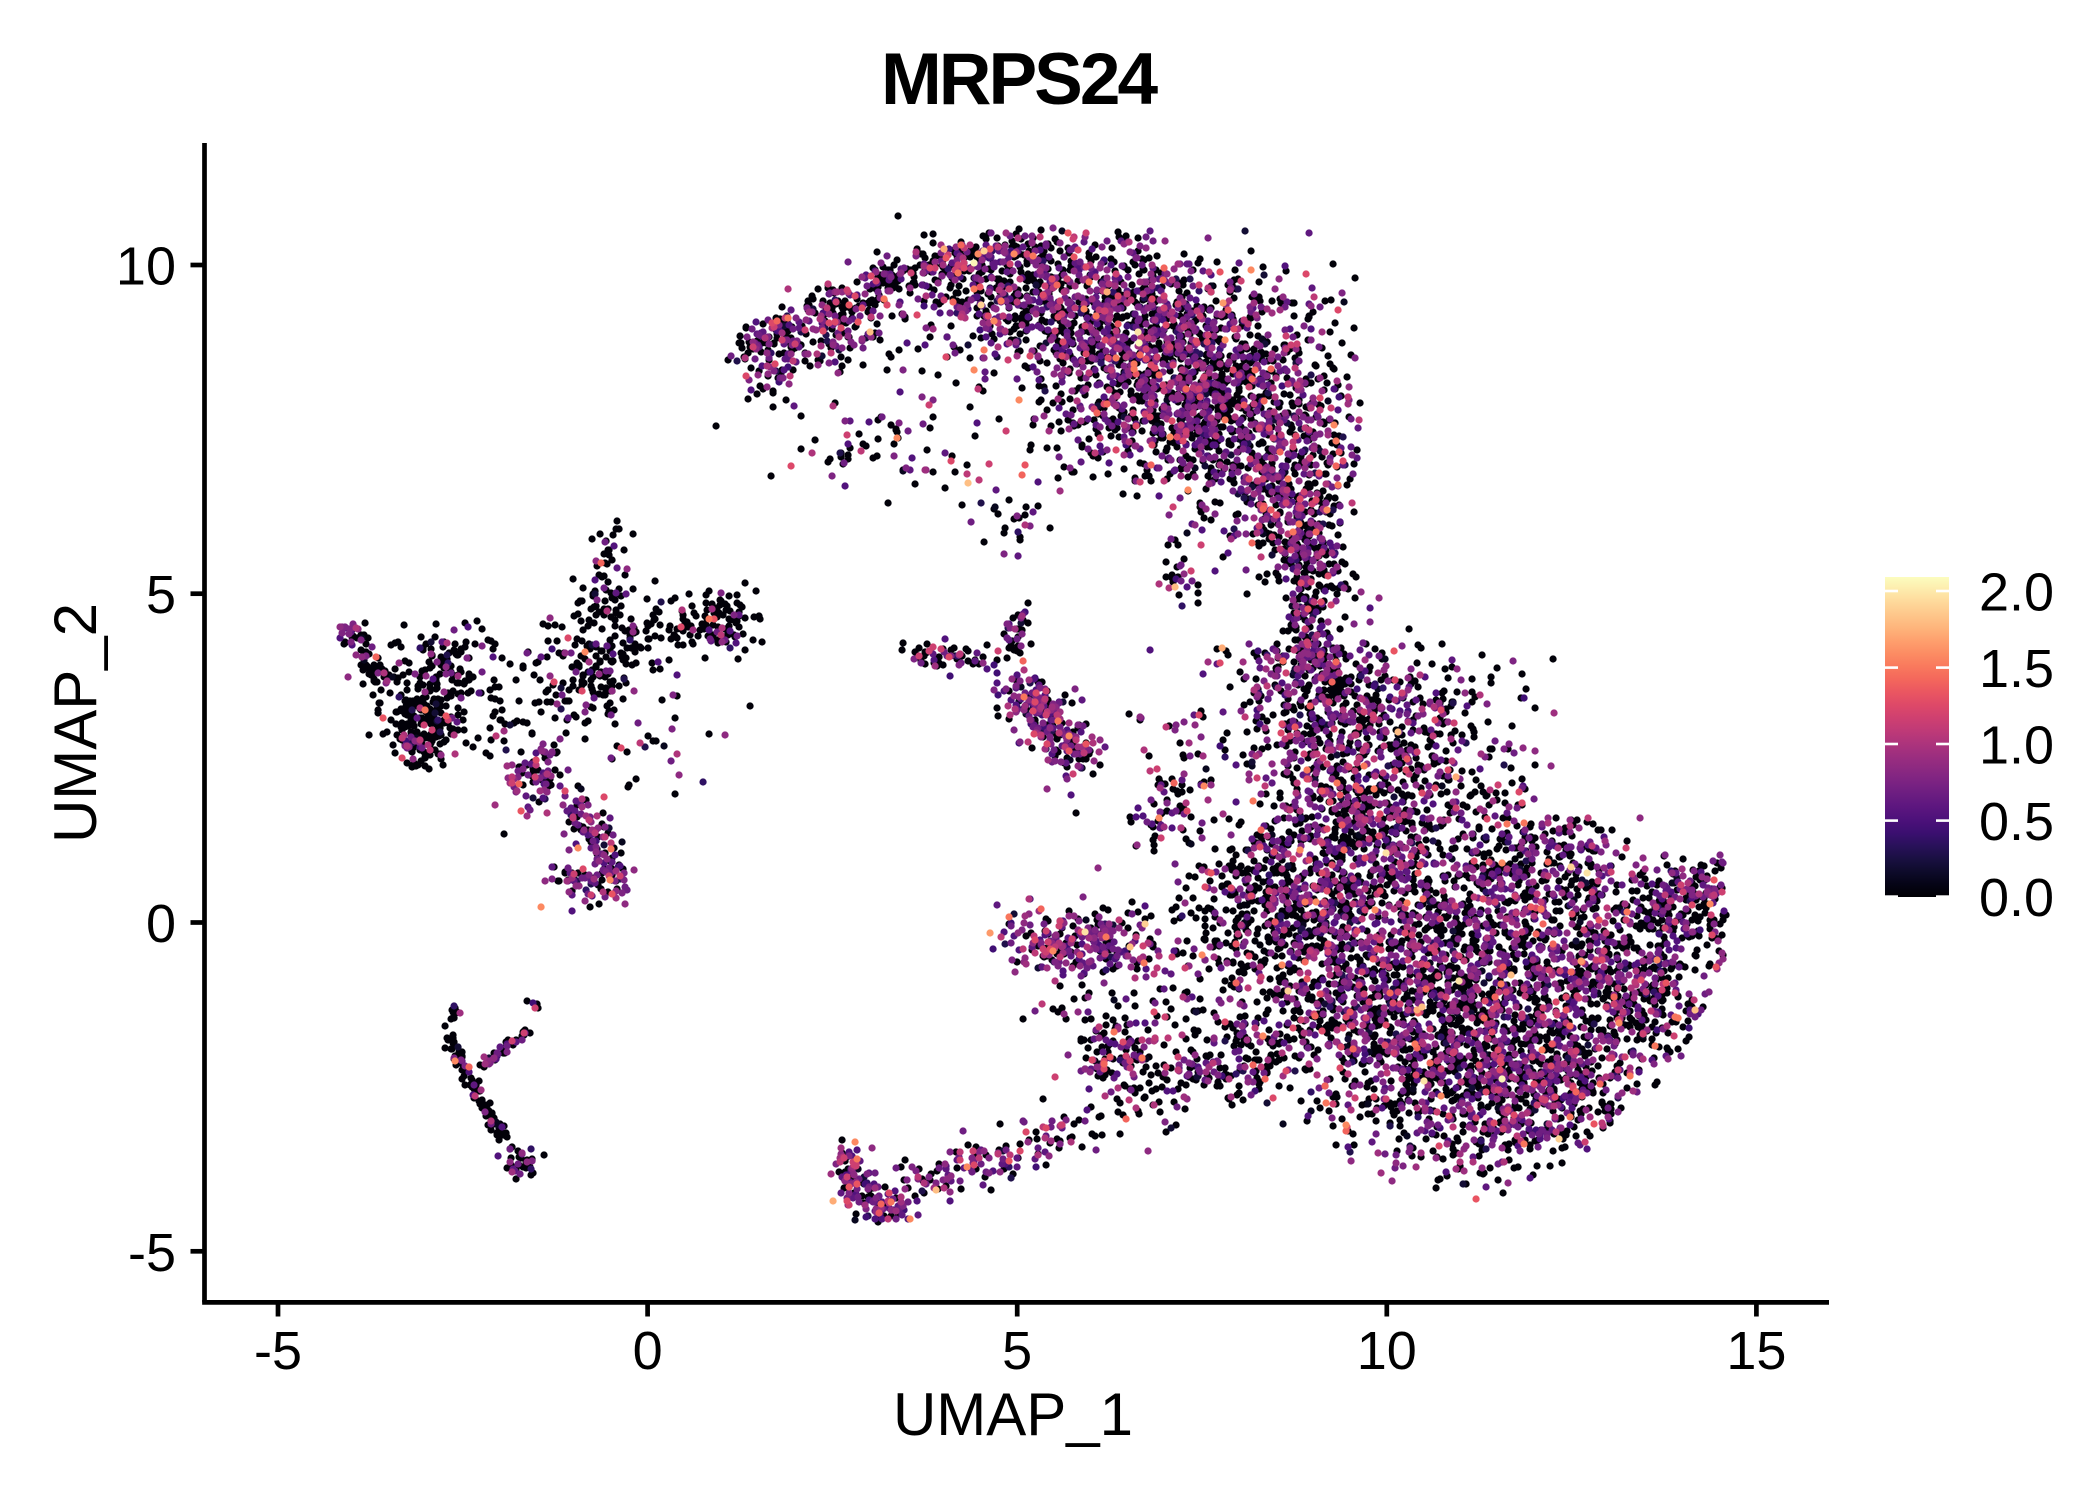 The height and width of the screenshot is (1500, 2100). What do you see at coordinates (2016, 898) in the screenshot?
I see `svg-text: 0.0` at bounding box center [2016, 898].